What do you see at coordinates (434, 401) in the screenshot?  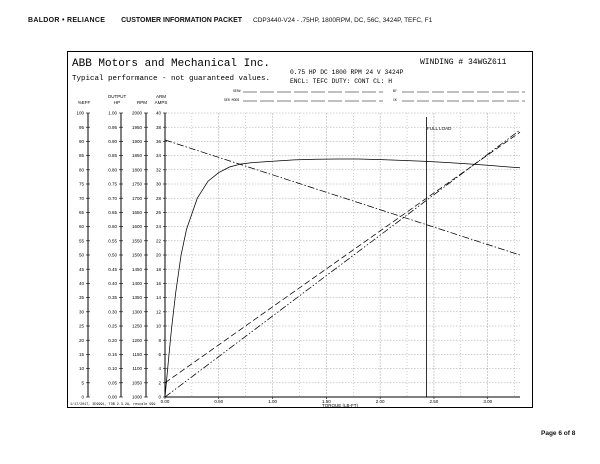 I see `x-tick-label: 2.50` at bounding box center [434, 401].